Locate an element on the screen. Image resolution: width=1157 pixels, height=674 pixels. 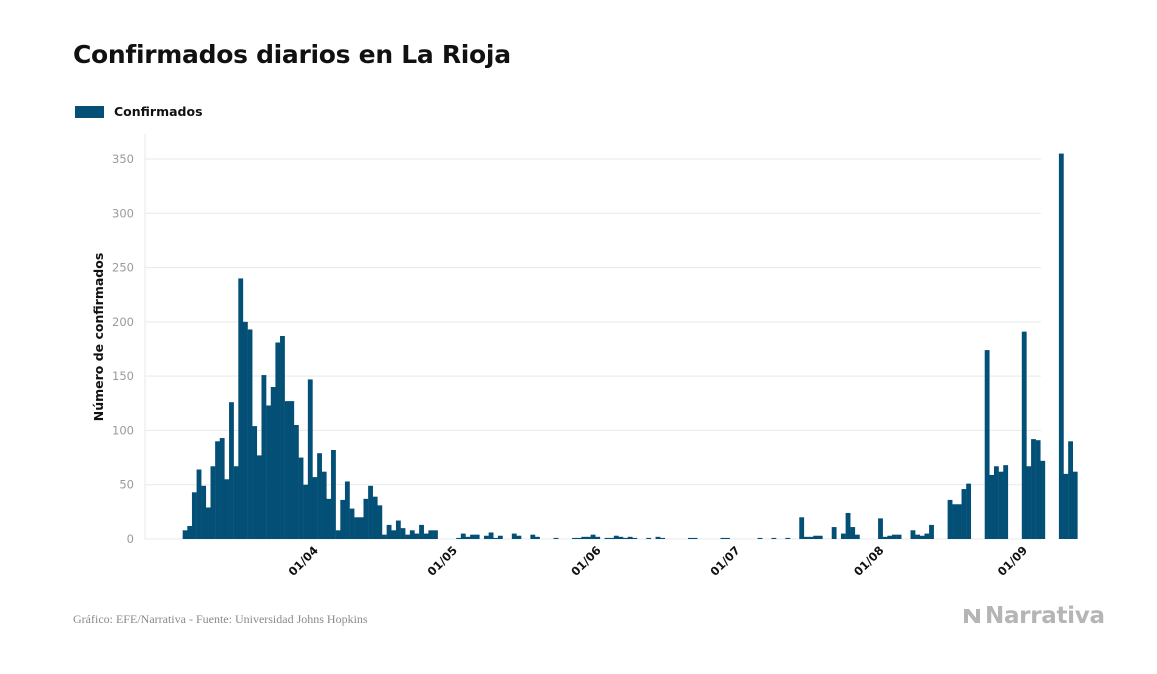
x-tick-labels: 01/04 01/05 01/06 01/07 01/08 01/09 is located at coordinates (657, 561).